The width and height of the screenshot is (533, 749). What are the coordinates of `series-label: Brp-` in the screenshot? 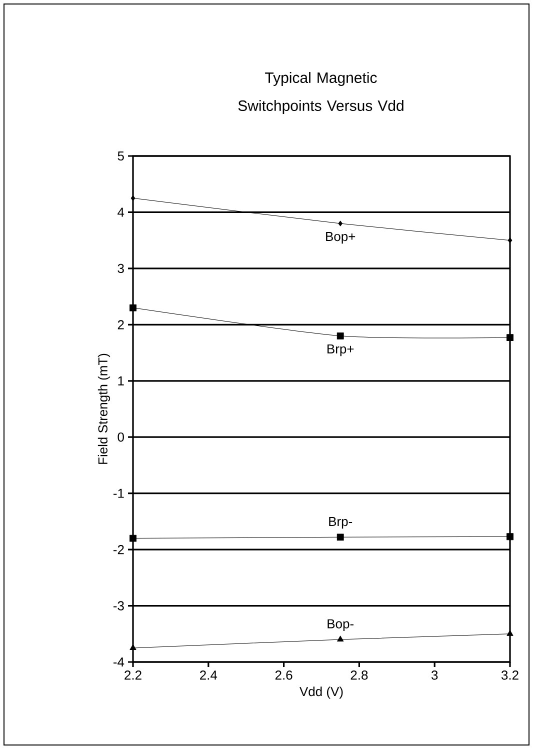 It's located at (340, 523).